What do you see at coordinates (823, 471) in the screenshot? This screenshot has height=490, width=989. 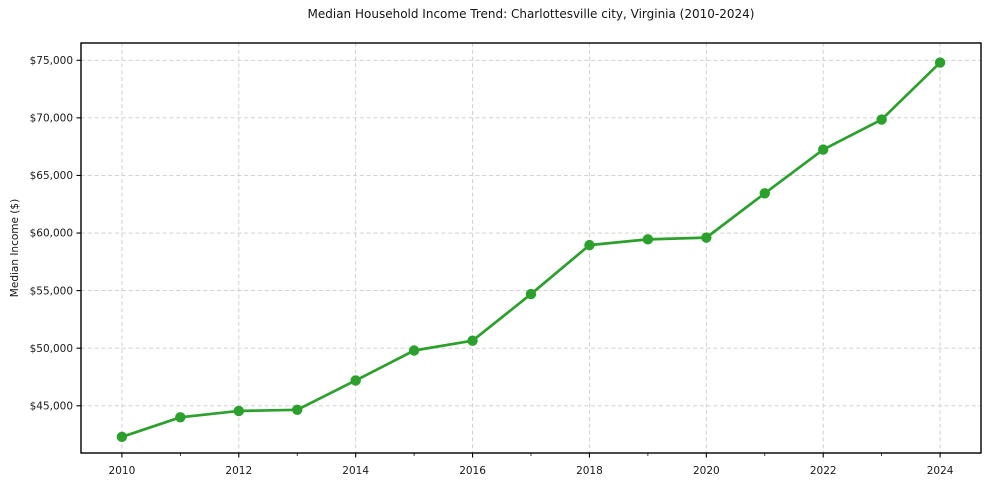 I see `x-tick-label: 2022` at bounding box center [823, 471].